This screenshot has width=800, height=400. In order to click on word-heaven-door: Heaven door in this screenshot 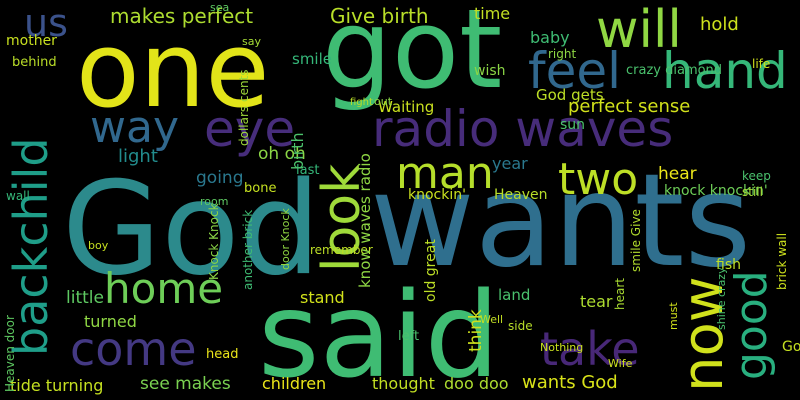, I will do `click(10, 353)`.